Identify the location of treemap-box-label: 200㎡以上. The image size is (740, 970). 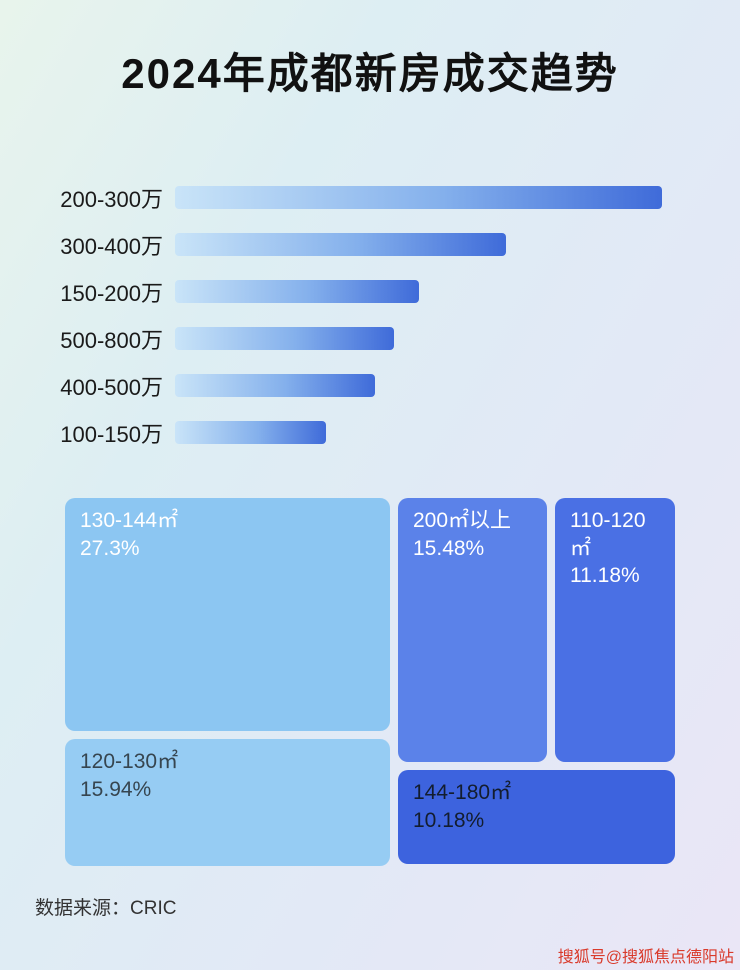
(462, 520).